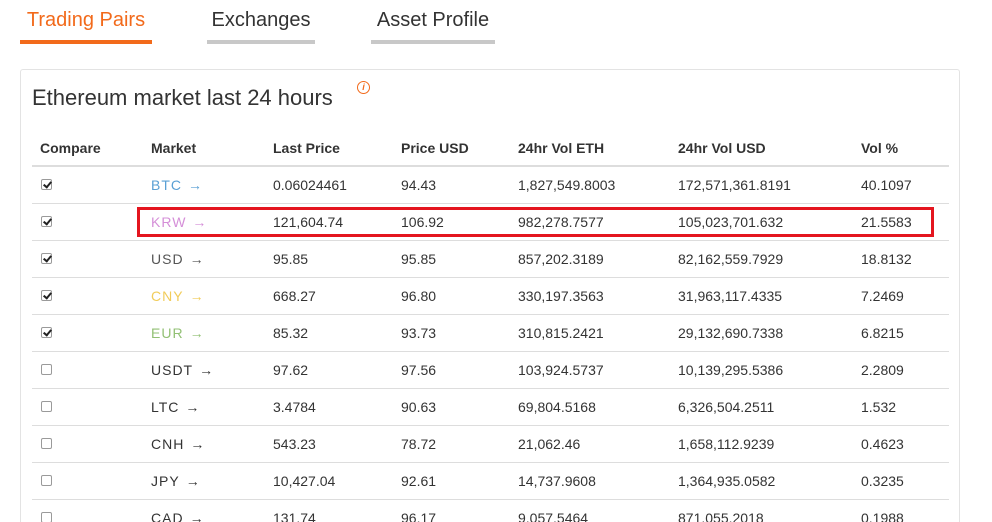  Describe the element at coordinates (561, 259) in the screenshot. I see `vol-eth-cell: 857,202.3189` at that location.